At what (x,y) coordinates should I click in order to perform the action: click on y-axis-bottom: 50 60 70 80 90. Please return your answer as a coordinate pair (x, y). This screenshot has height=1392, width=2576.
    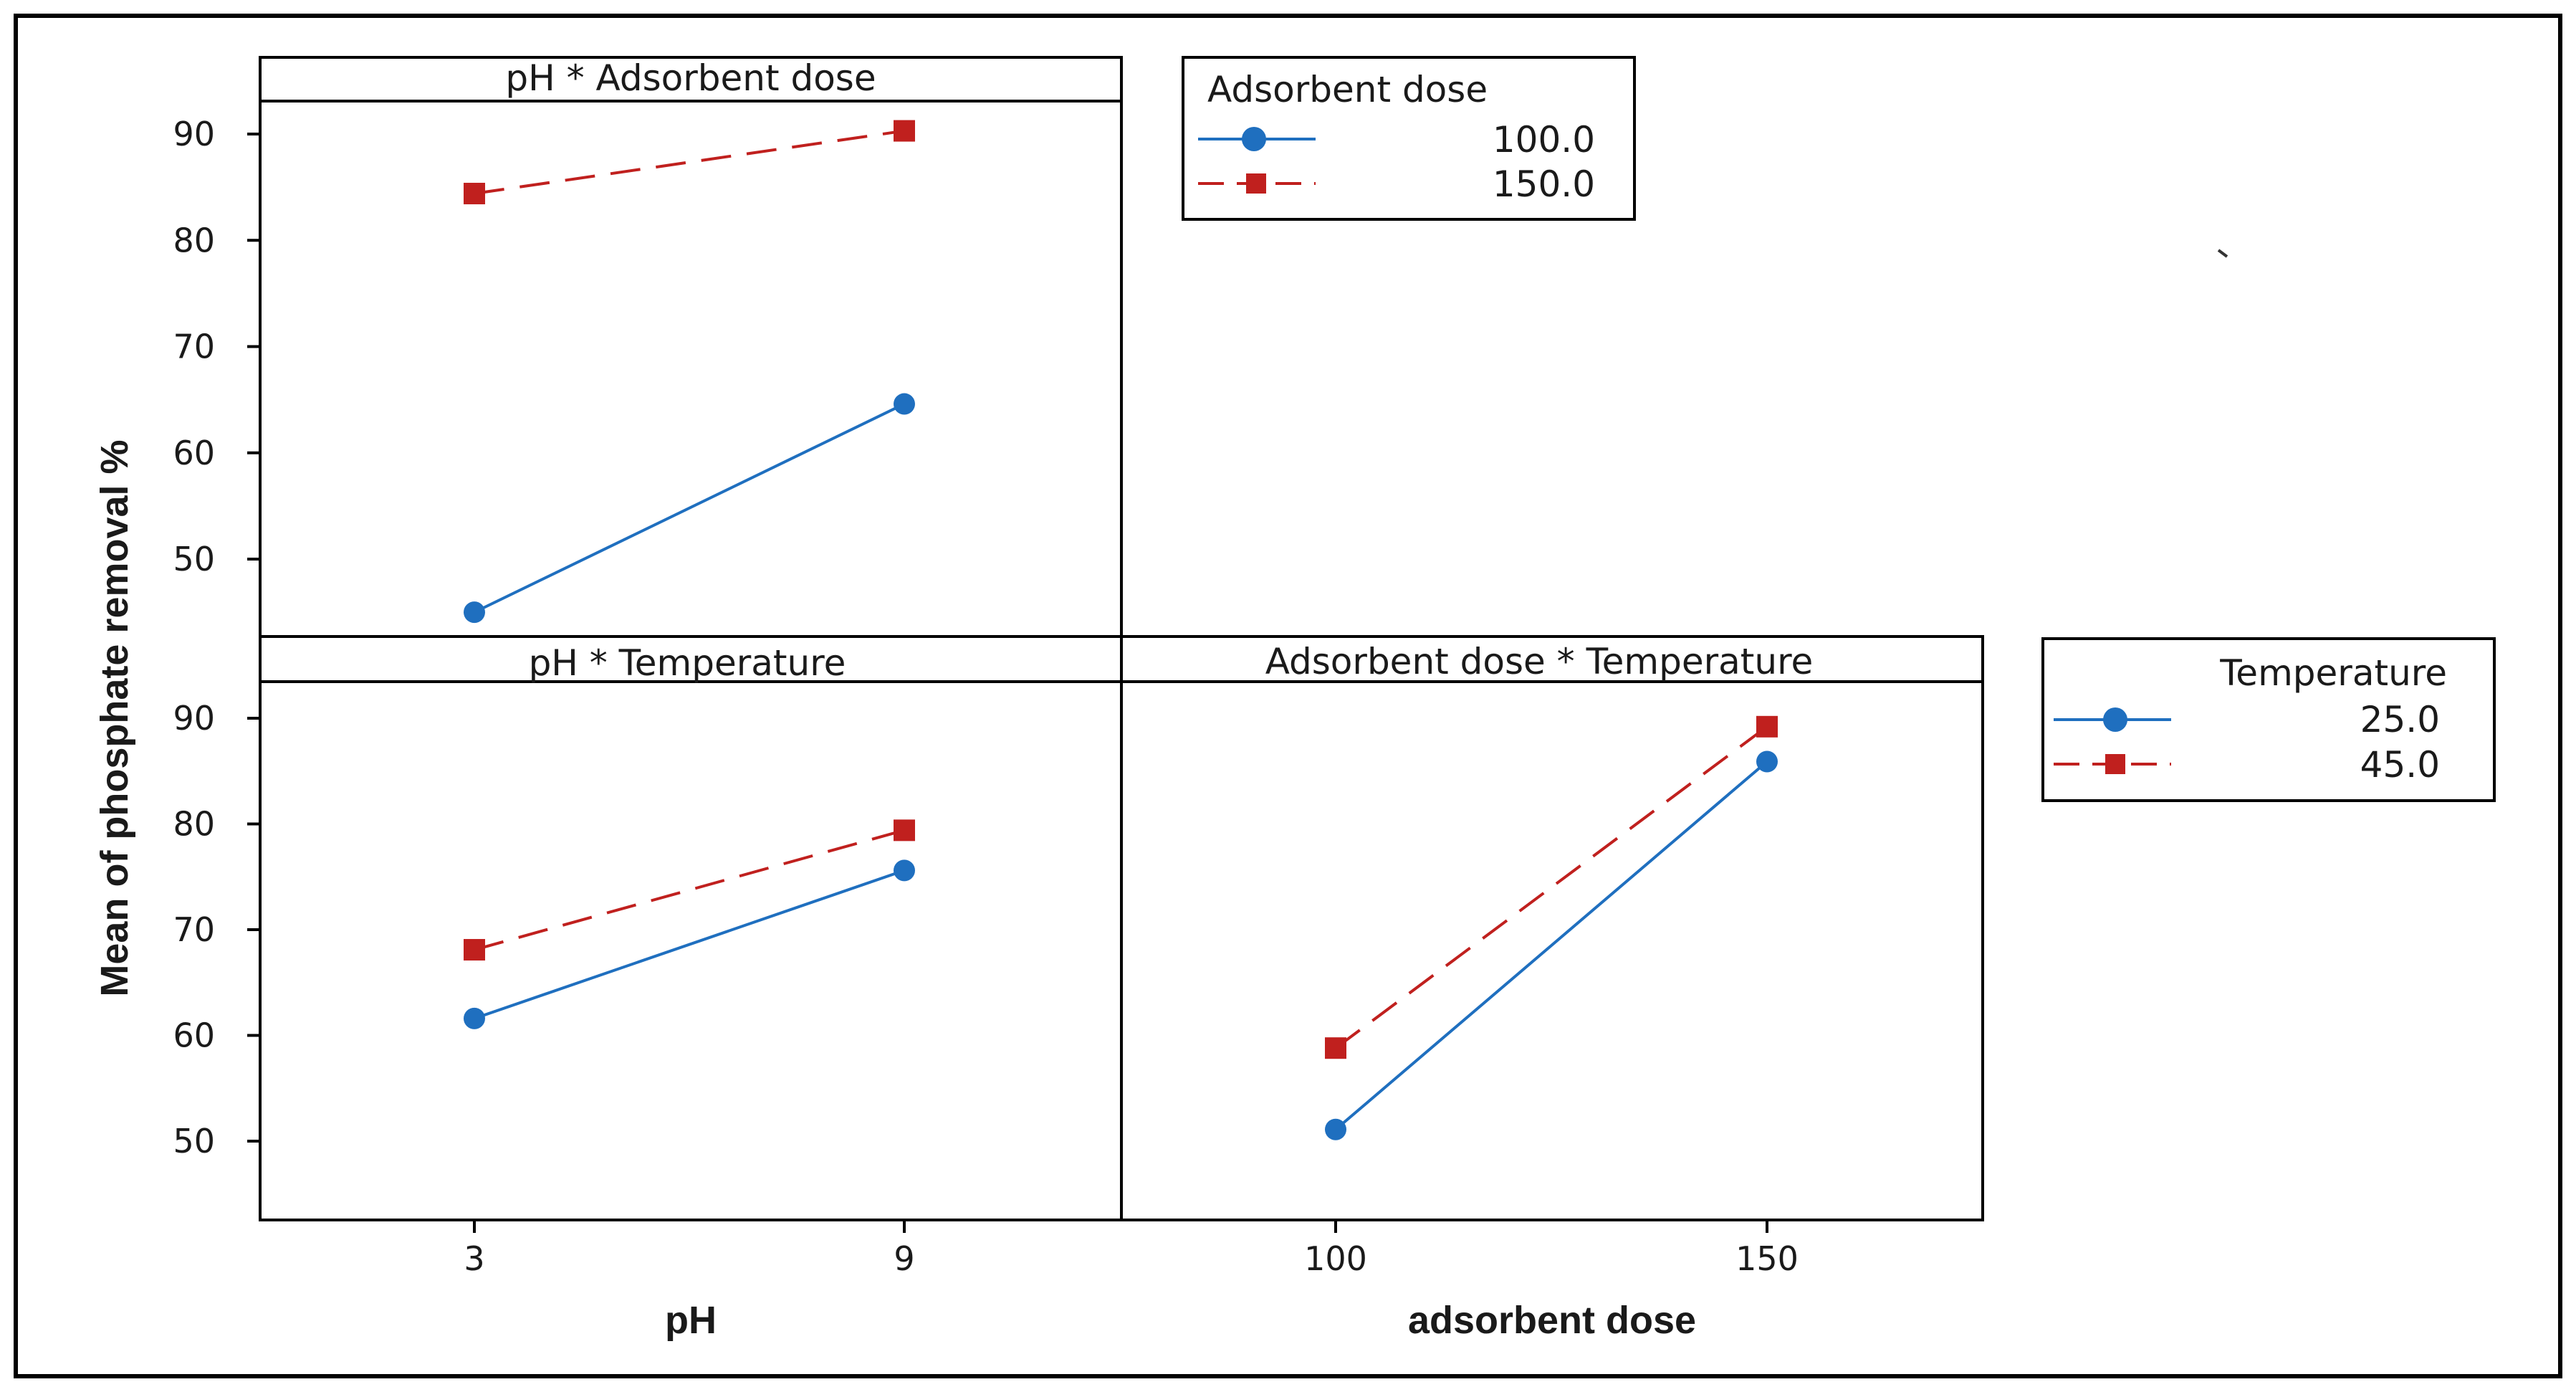
    Looking at the image, I should click on (217, 929).